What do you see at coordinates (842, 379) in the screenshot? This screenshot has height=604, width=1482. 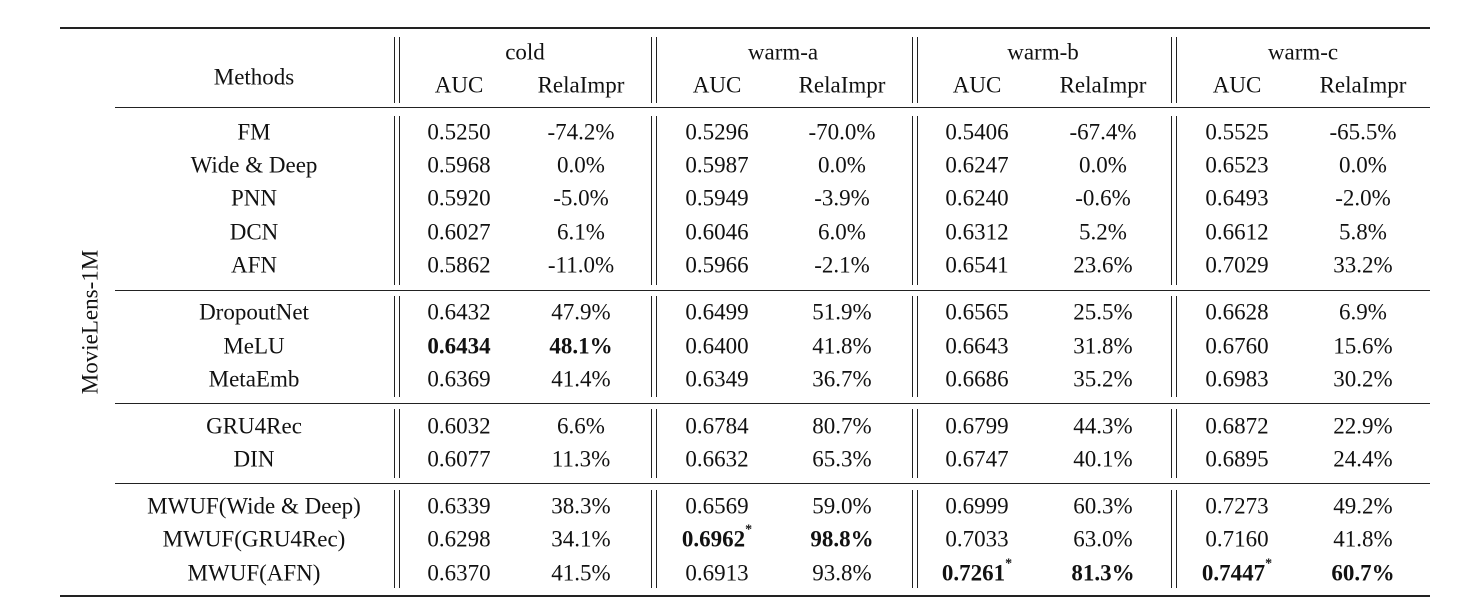 I see `cell-text: 36.7%` at bounding box center [842, 379].